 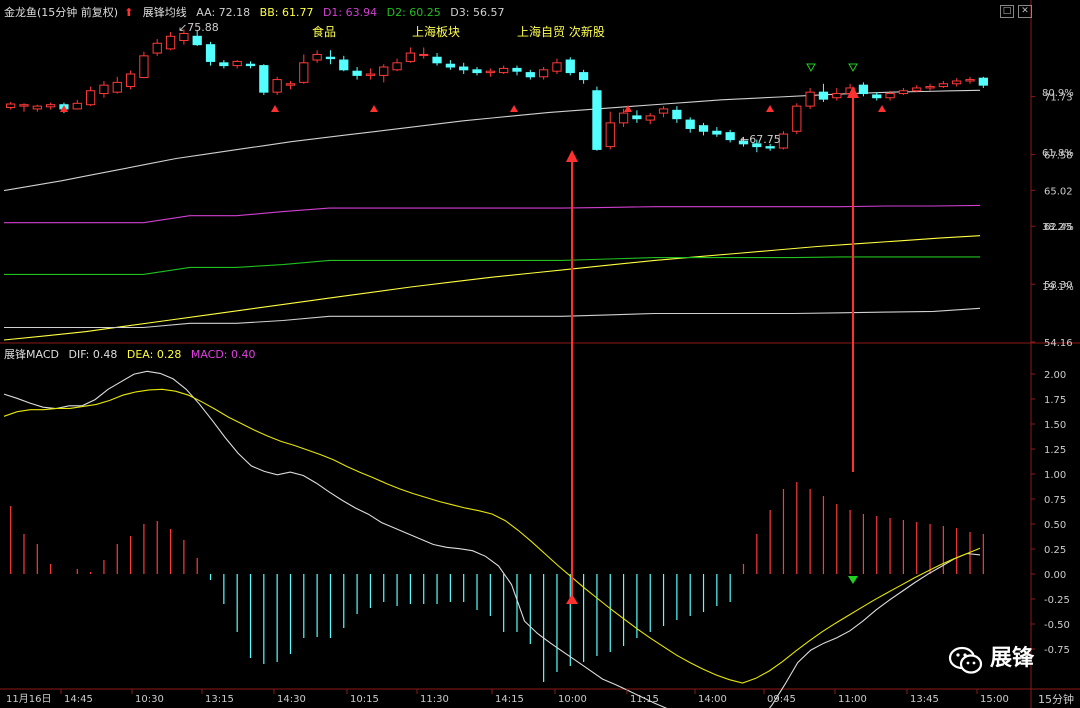 I want to click on time-tick-label: 11:15, so click(x=644, y=699).